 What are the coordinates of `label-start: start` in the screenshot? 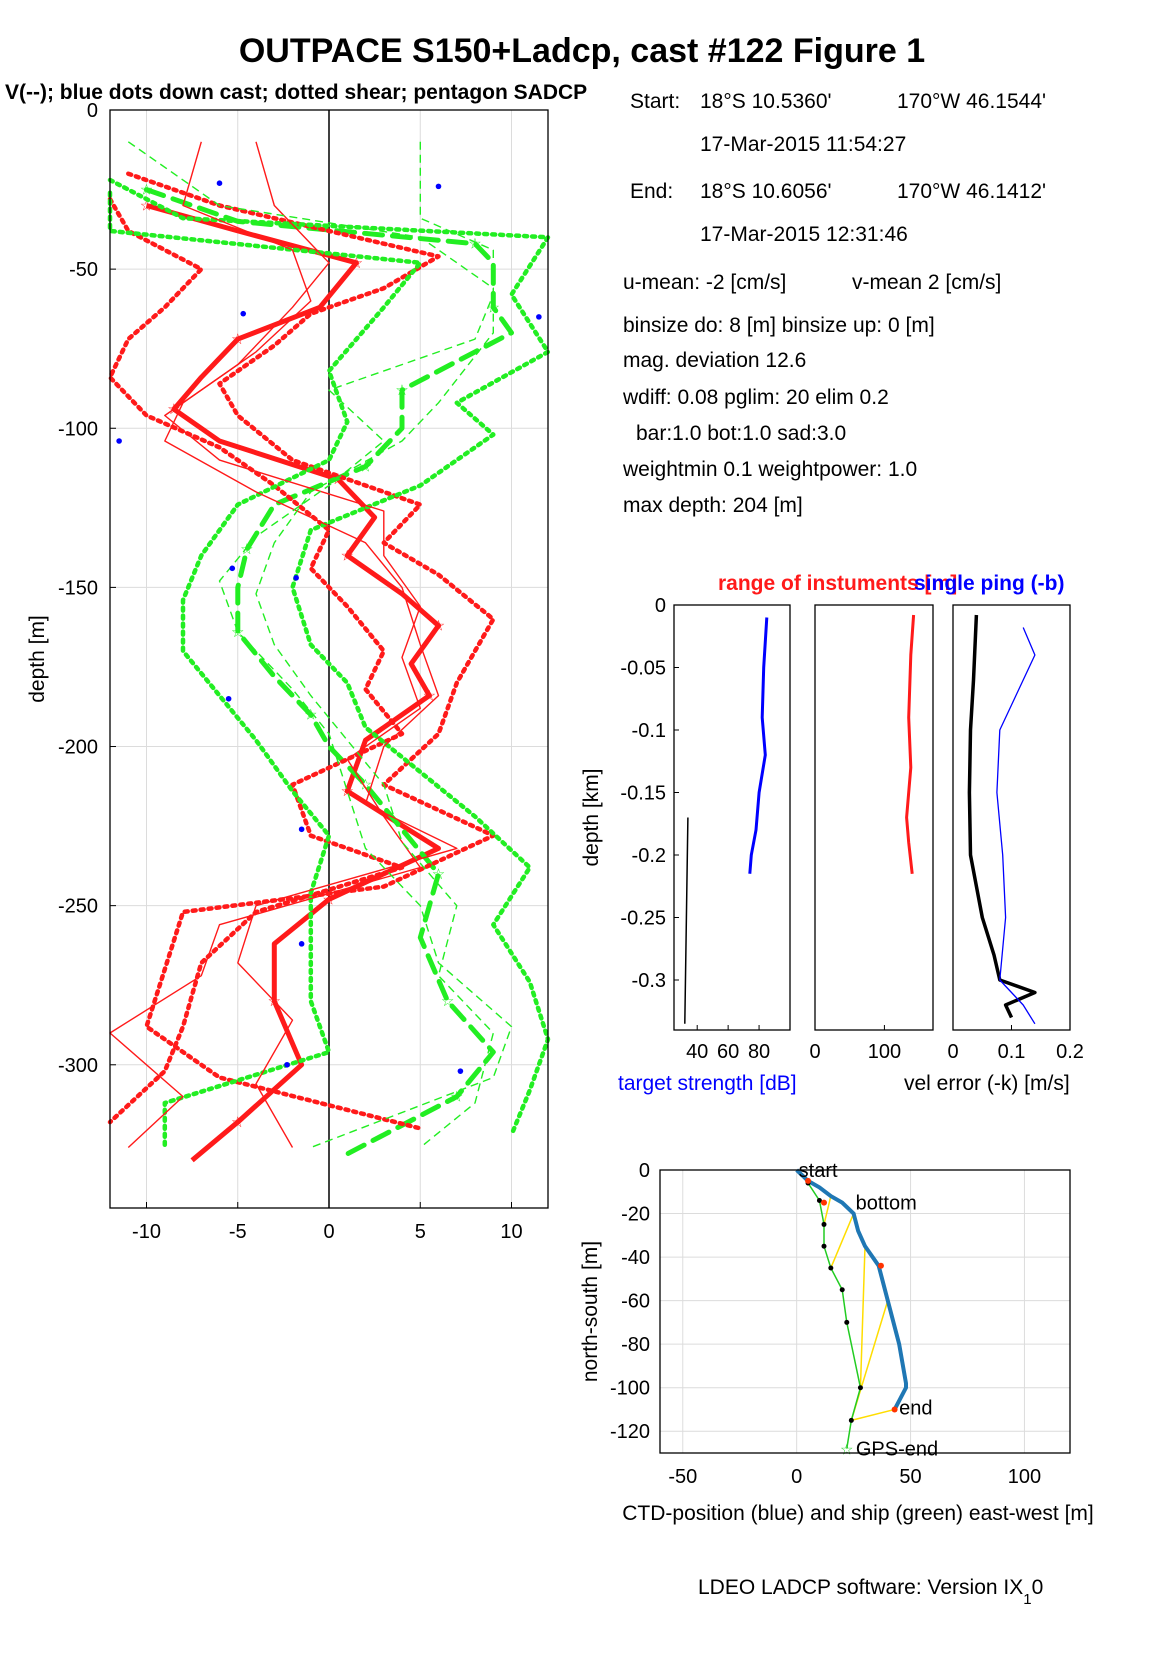 It's located at (818, 1171).